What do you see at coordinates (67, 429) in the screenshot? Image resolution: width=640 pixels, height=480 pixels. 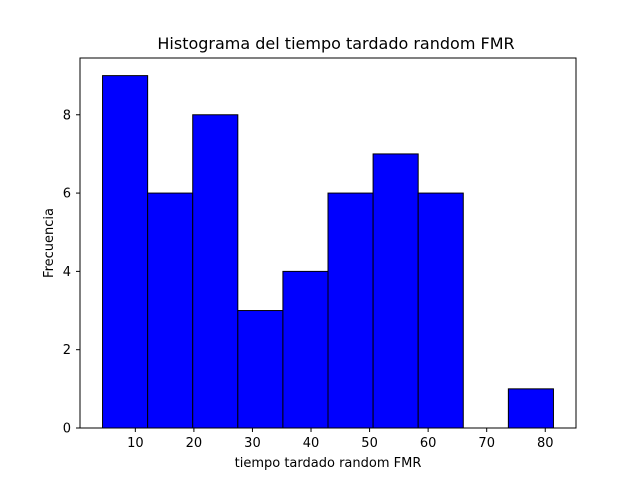 I see `y-tick-label: 0` at bounding box center [67, 429].